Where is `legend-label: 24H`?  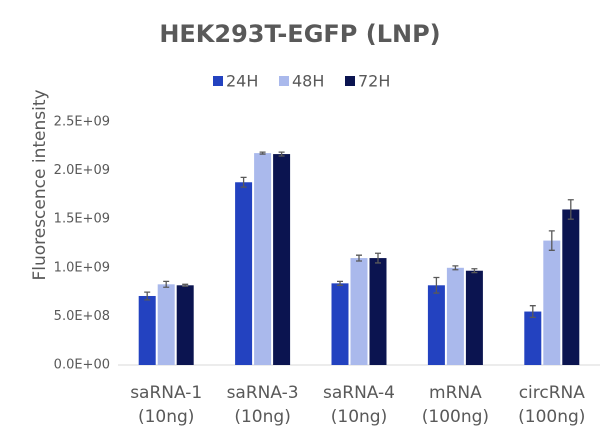 legend-label: 24H is located at coordinates (242, 81).